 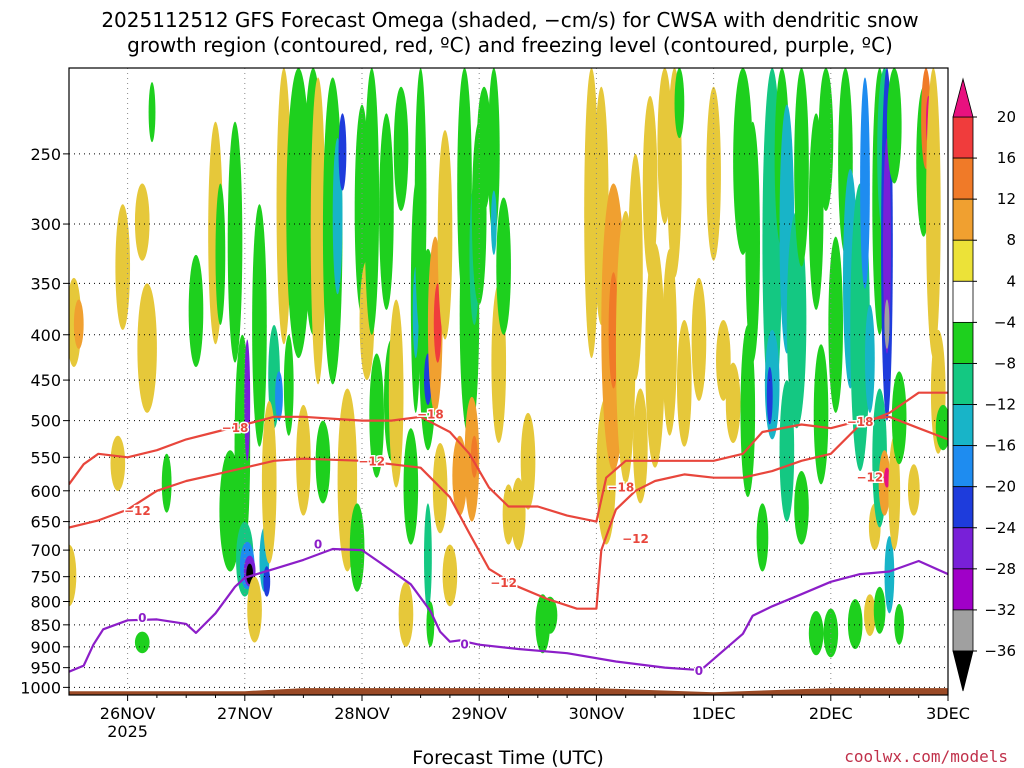 I want to click on y-tick-label-3: 400, so click(x=45, y=335).